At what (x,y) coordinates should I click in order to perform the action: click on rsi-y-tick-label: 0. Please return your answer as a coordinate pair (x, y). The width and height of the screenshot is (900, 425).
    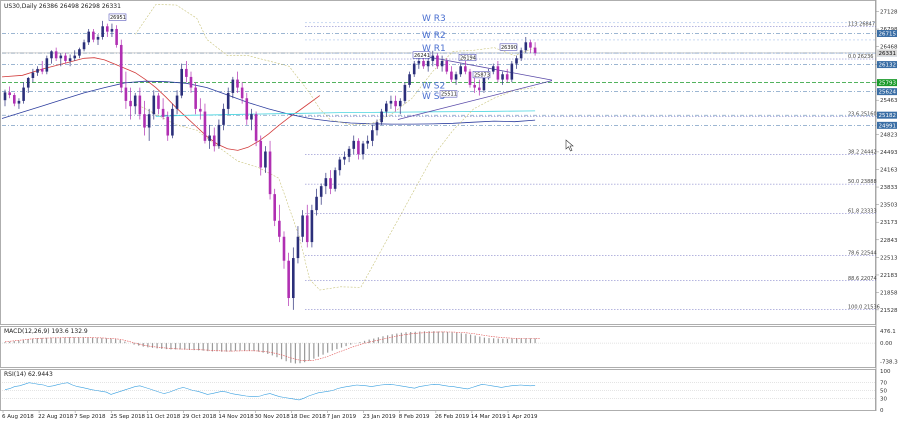
    Looking at the image, I should click on (882, 411).